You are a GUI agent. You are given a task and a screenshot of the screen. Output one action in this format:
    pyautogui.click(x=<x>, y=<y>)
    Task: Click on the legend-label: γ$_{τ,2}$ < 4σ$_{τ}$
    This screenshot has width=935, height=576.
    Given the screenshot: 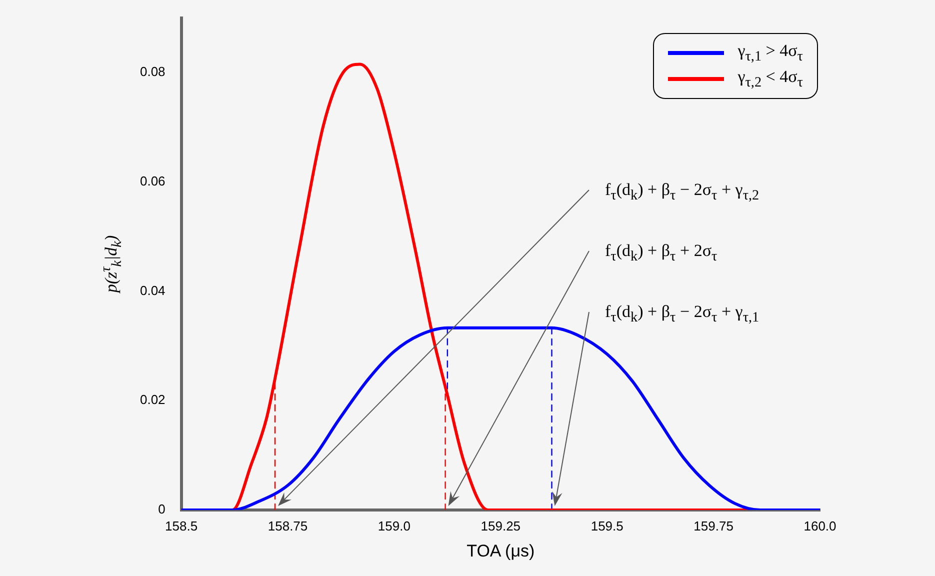 What is the action you would take?
    pyautogui.click(x=770, y=78)
    